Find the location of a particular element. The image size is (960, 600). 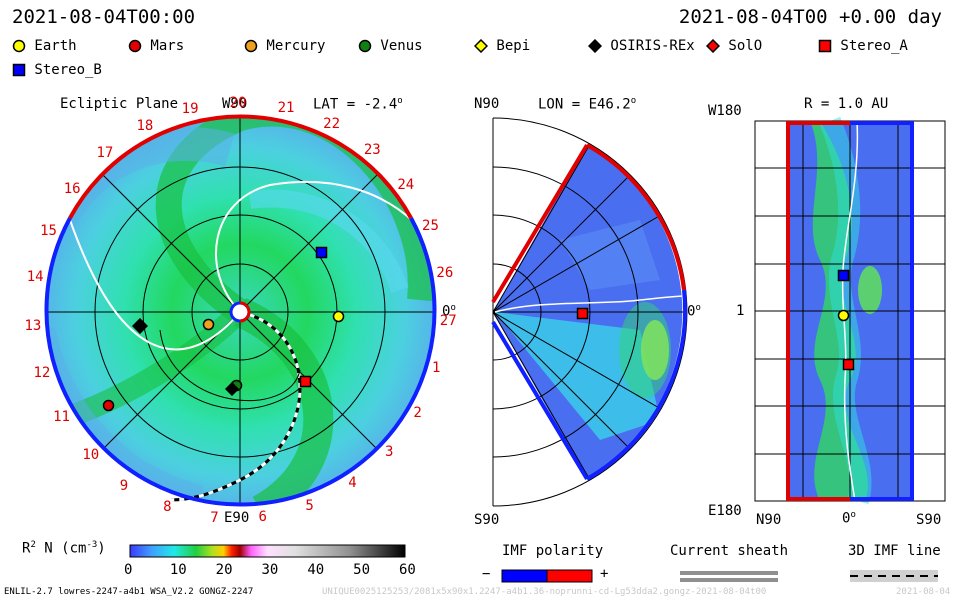

stereo-a-marker-meridional is located at coordinates (582, 312).